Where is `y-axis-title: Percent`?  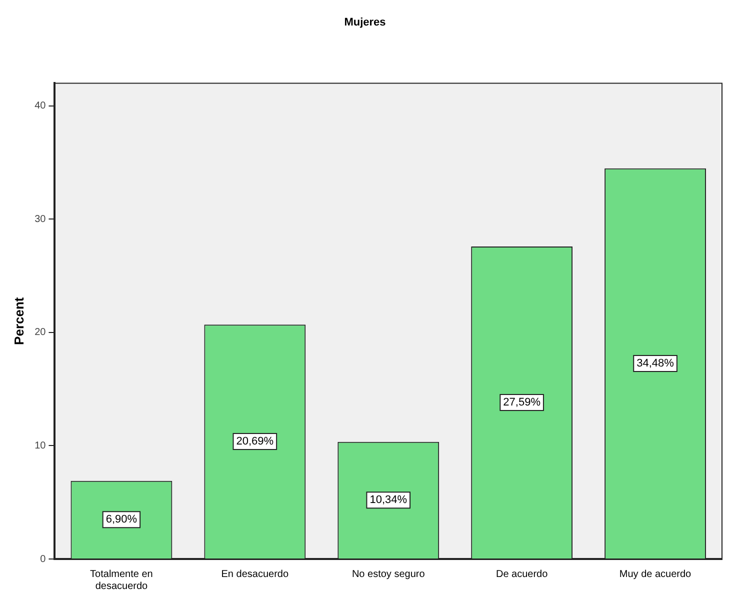
y-axis-title: Percent is located at coordinates (18, 320).